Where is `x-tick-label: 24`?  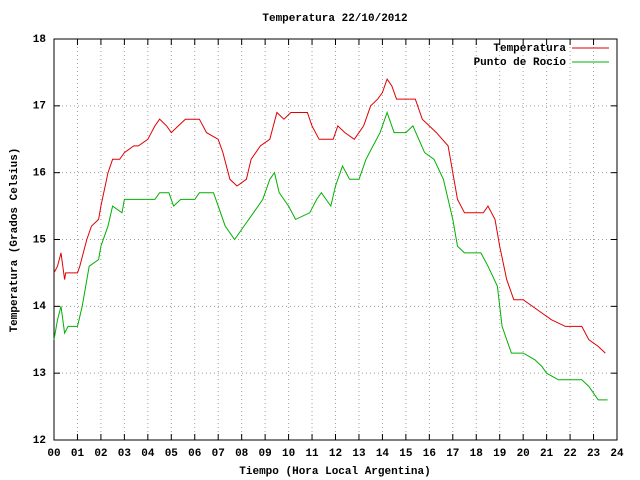
x-tick-label: 24 is located at coordinates (617, 454).